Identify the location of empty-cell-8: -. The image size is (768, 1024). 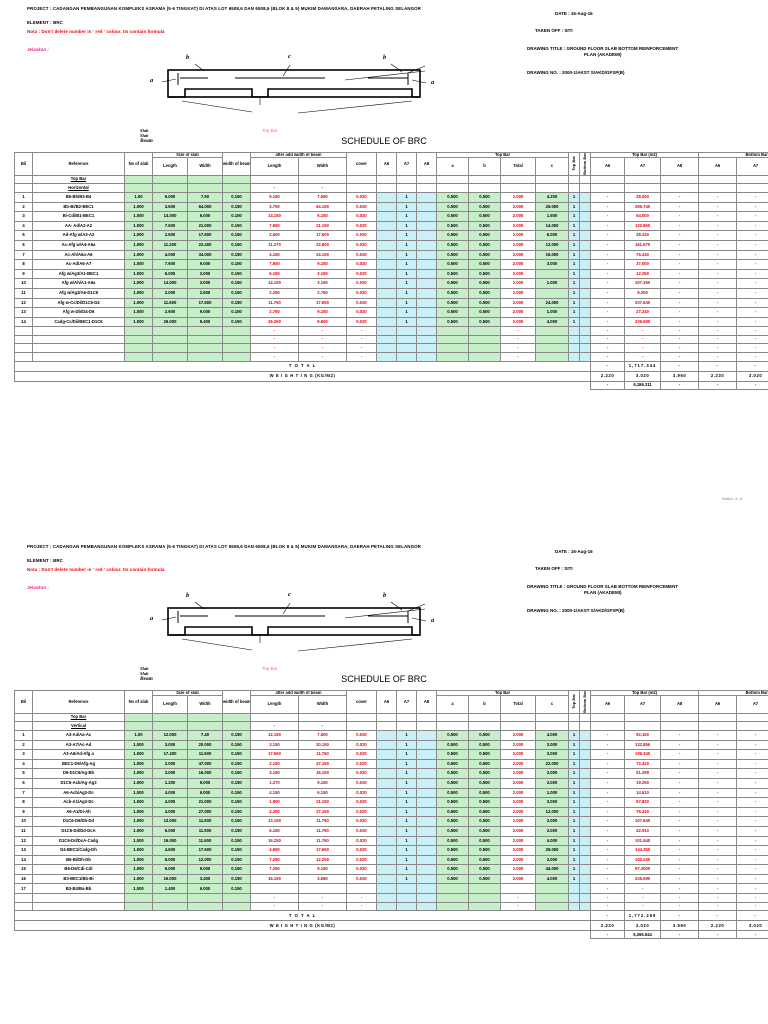
(362, 339).